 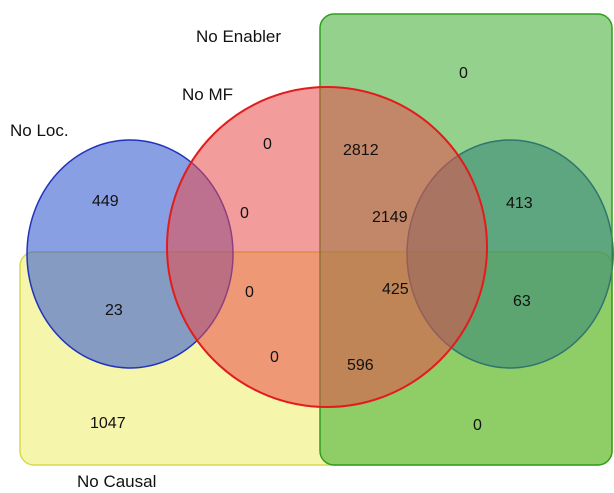 What do you see at coordinates (519, 203) in the screenshot?
I see `count-loc-enabler: 413` at bounding box center [519, 203].